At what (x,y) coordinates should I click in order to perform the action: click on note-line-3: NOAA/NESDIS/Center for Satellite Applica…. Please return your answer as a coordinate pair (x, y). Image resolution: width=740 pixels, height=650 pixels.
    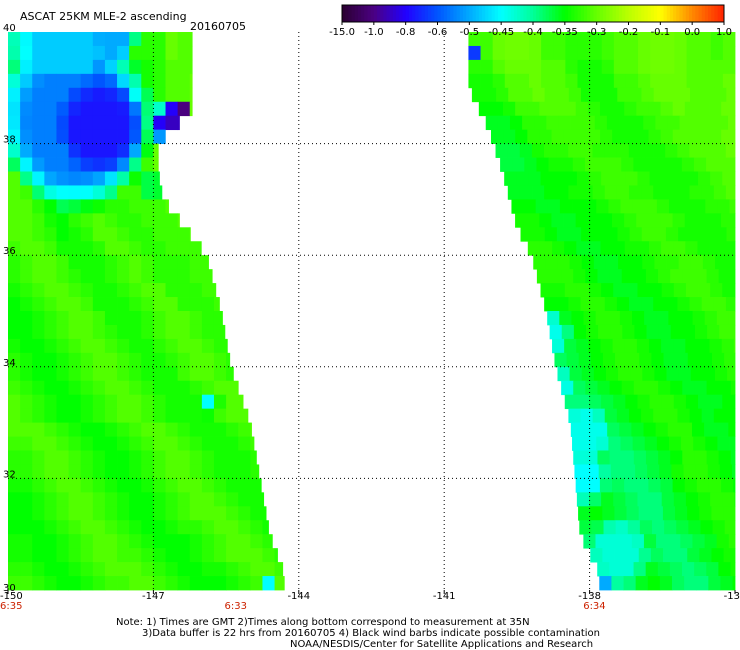
    Looking at the image, I should click on (441, 644).